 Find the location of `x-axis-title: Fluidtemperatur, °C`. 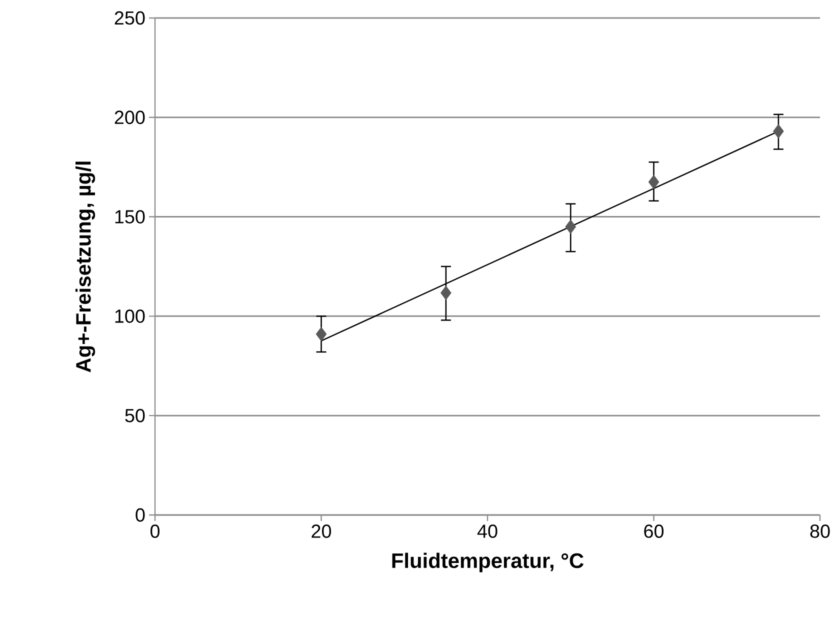

x-axis-title: Fluidtemperatur, °C is located at coordinates (488, 562).